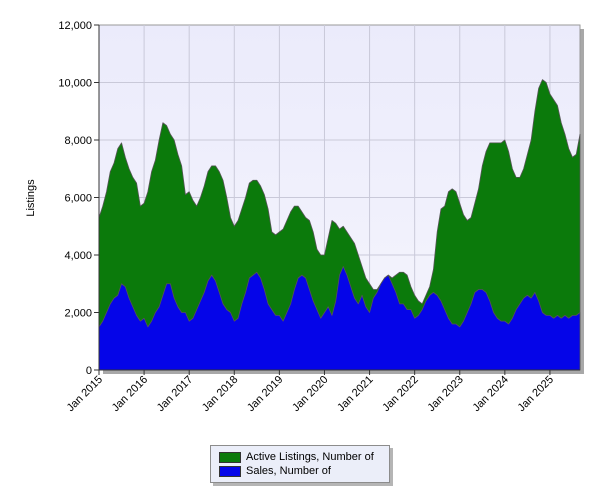  What do you see at coordinates (230, 471) in the screenshot?
I see `legend-swatch-sales` at bounding box center [230, 471].